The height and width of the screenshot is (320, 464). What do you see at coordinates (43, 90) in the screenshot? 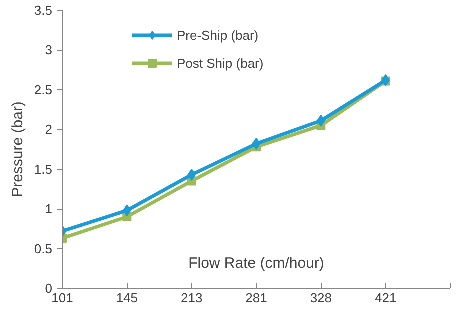
I see `y-tick-label: 2.5` at bounding box center [43, 90].